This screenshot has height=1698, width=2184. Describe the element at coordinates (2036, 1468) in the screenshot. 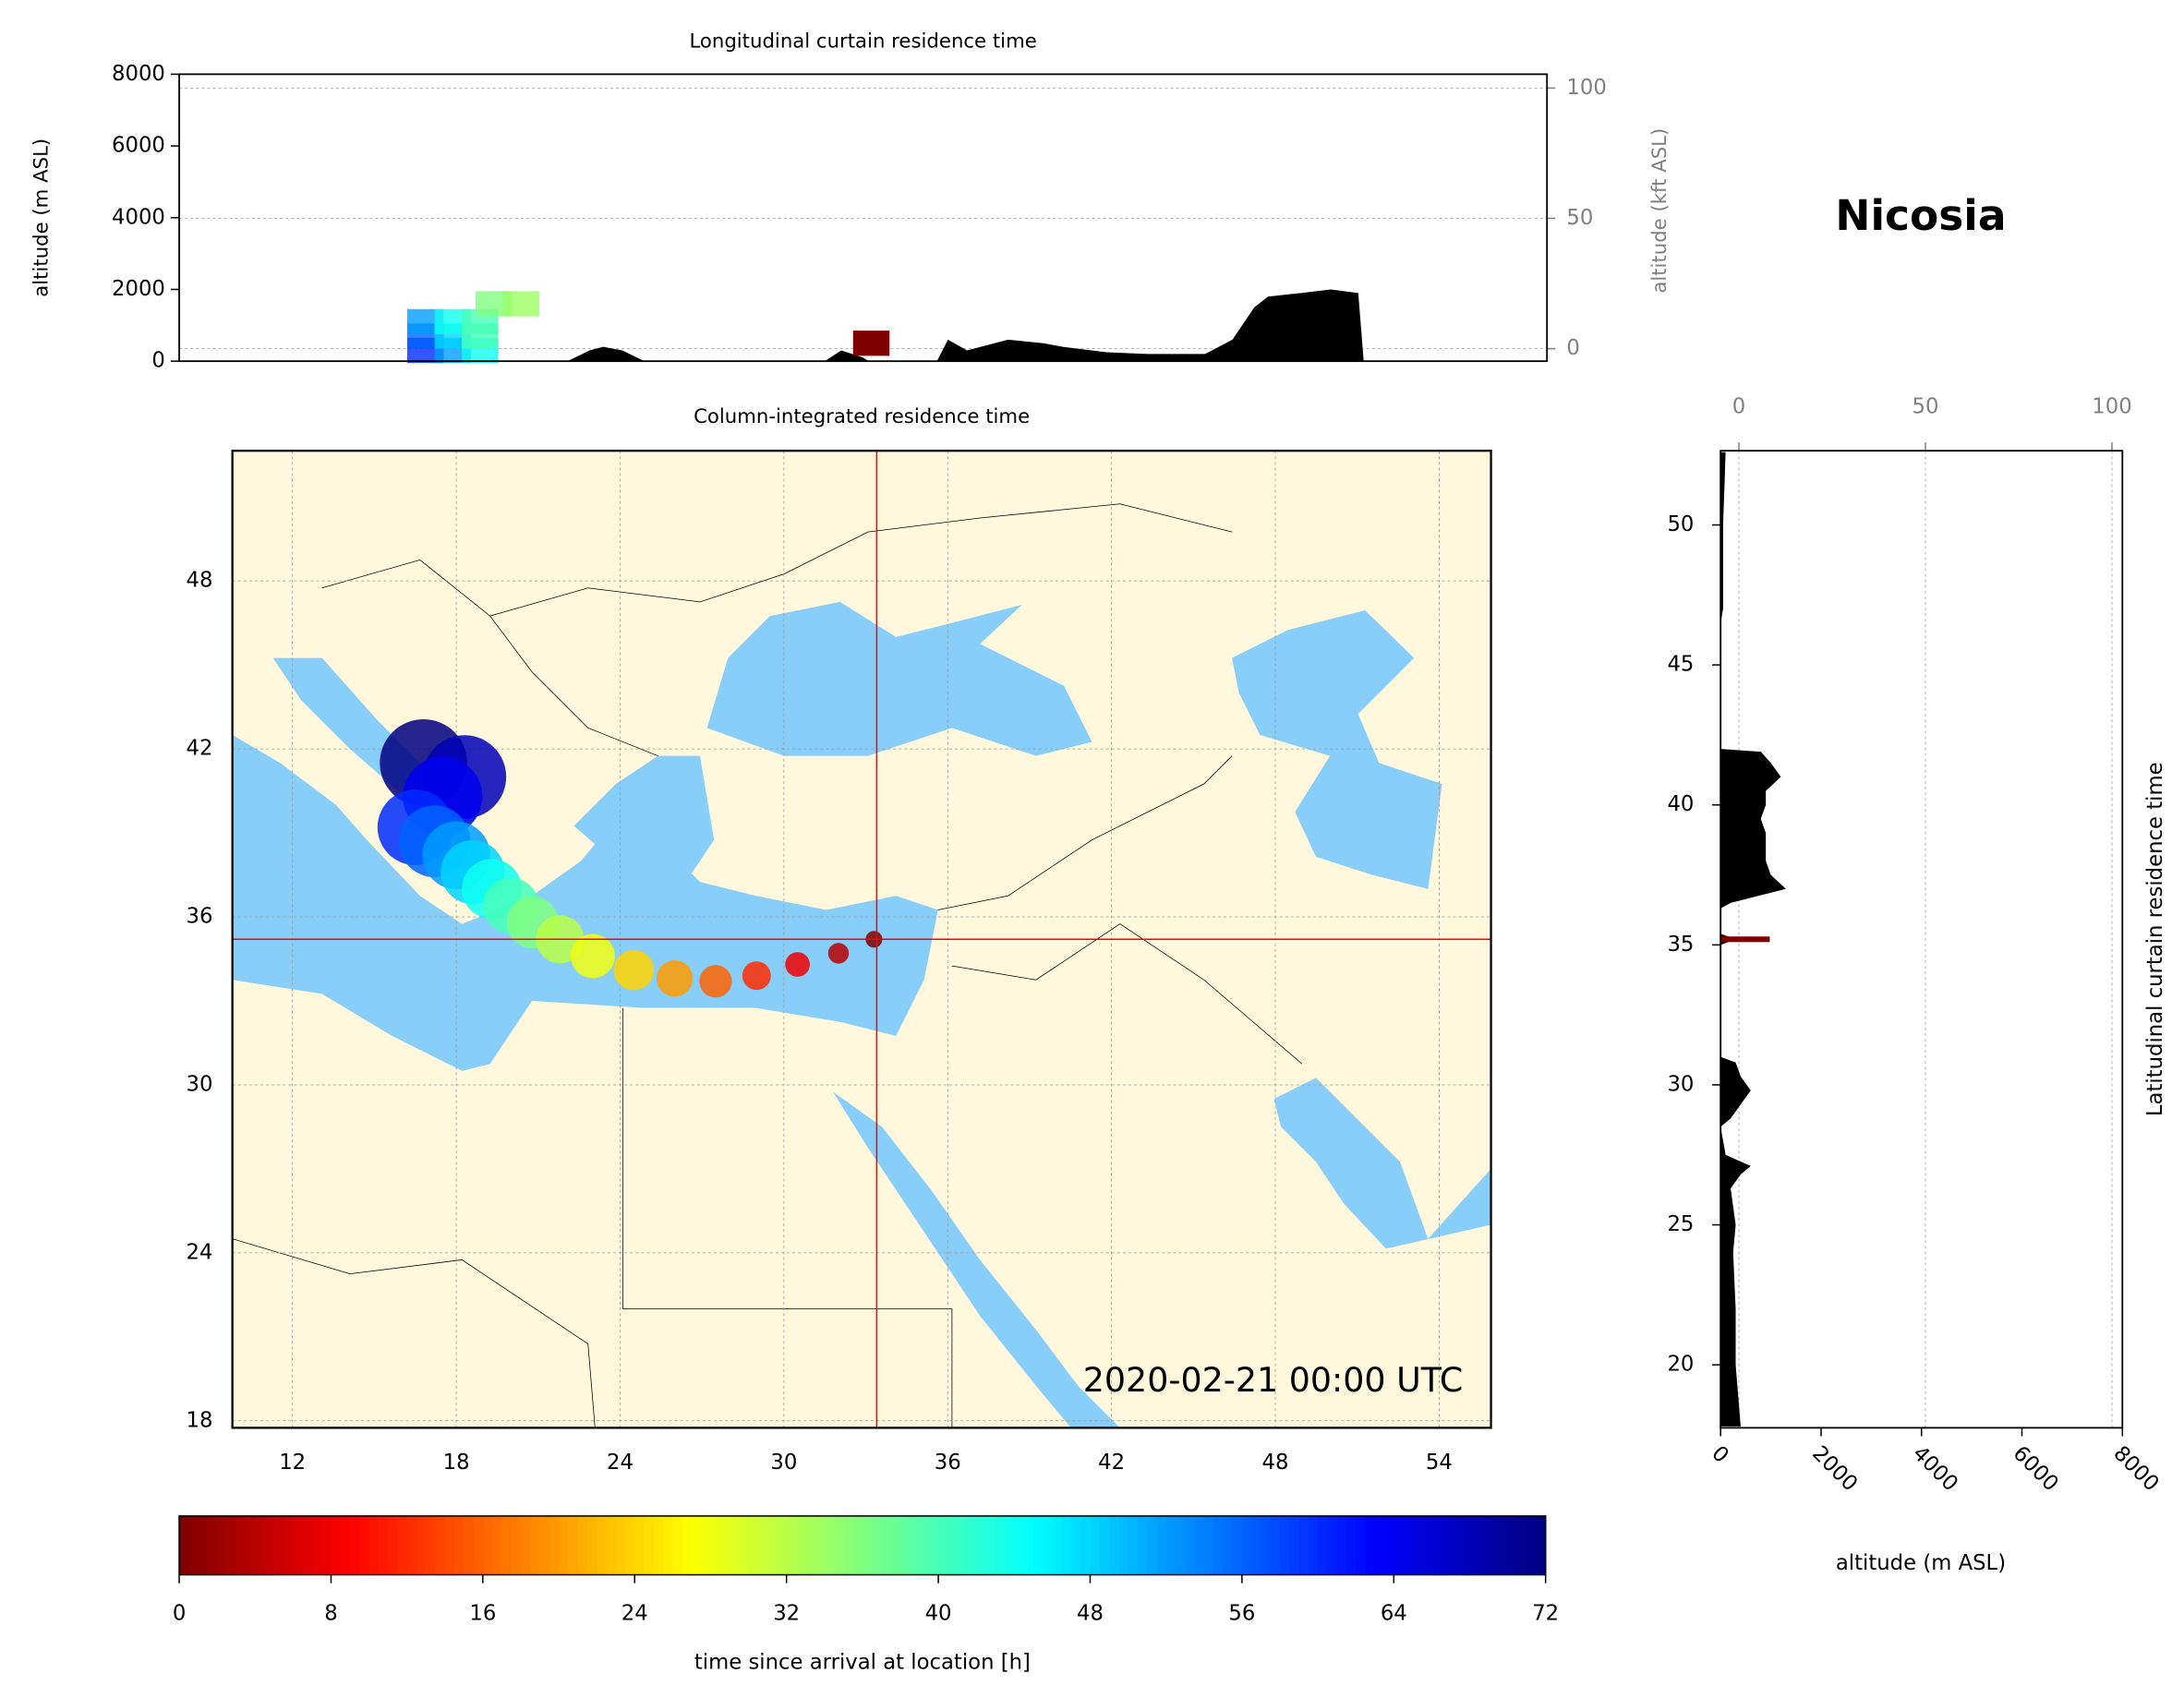

I see `x-tick-label: 6000` at that location.